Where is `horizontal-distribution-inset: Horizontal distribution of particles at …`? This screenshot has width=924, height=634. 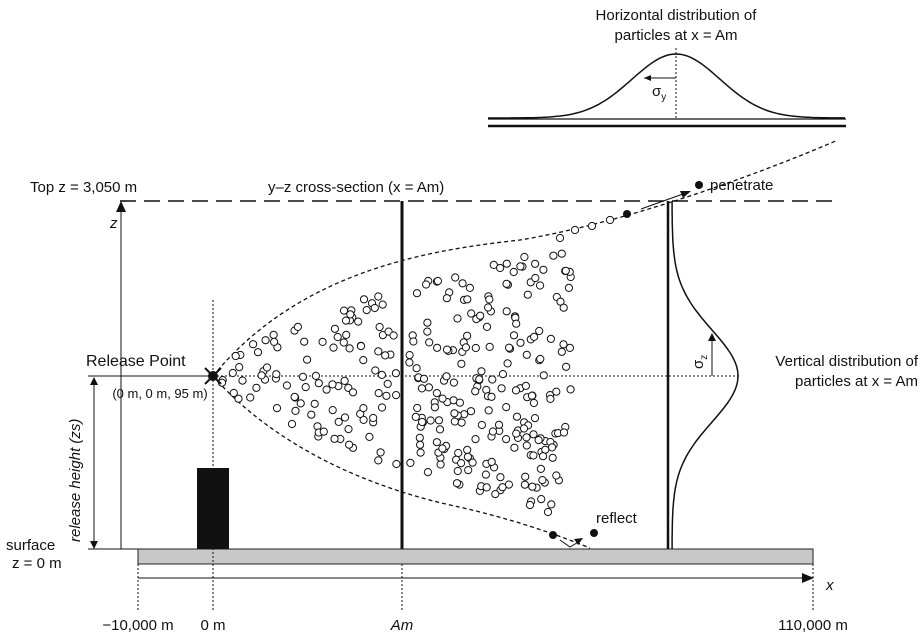 horizontal-distribution-inset: Horizontal distribution of particles at … is located at coordinates (667, 67).